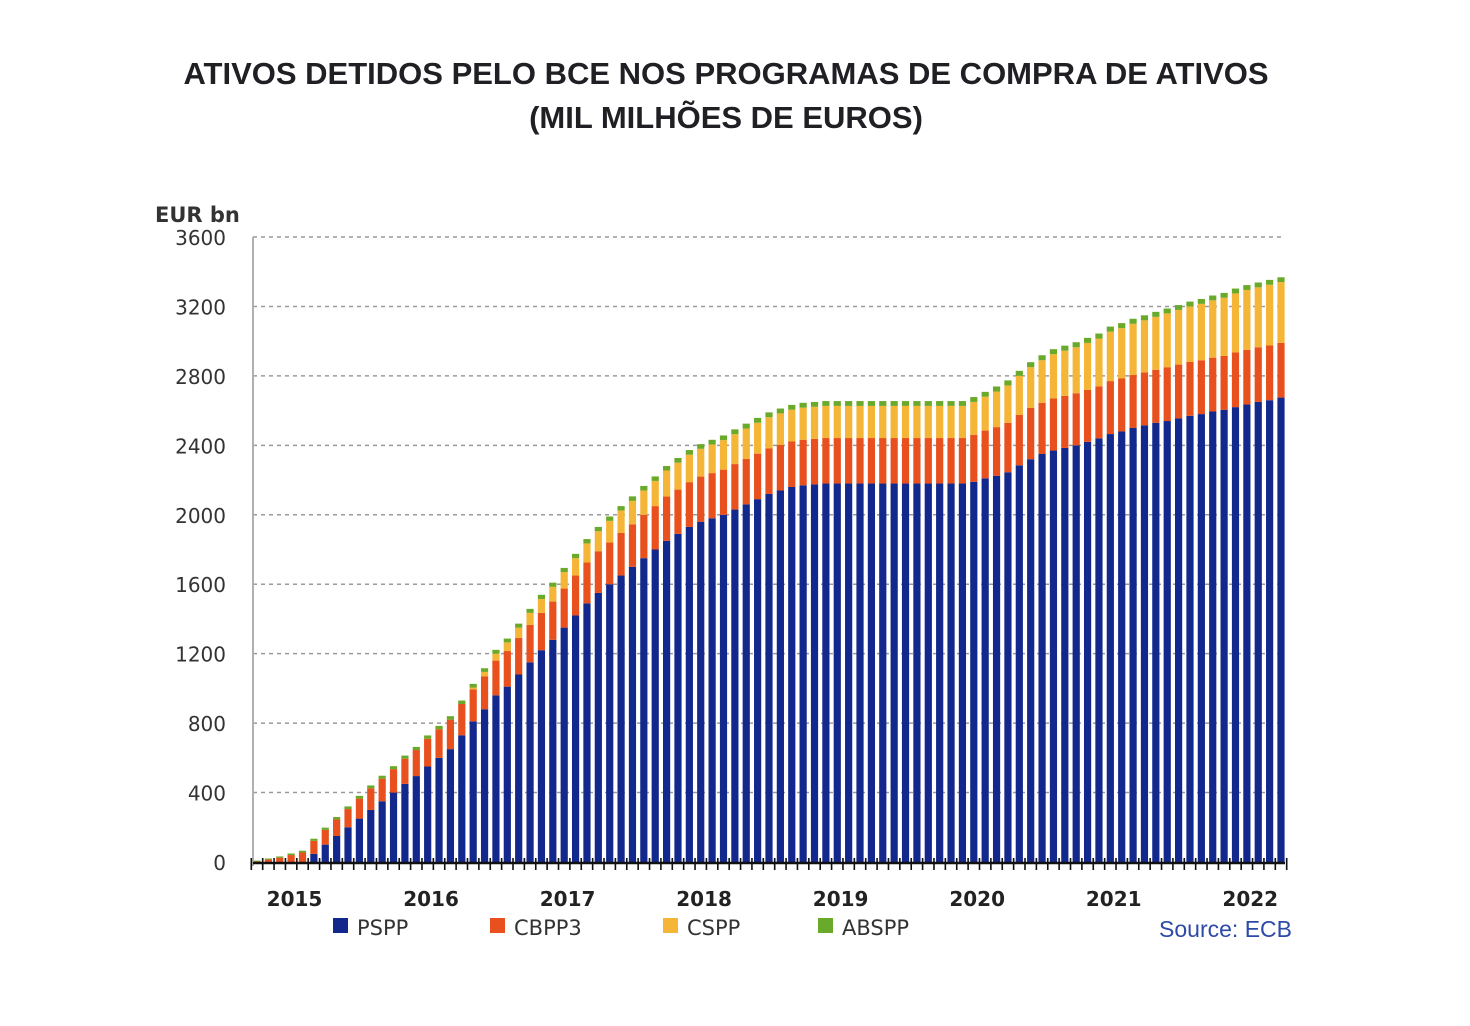 Image resolution: width=1470 pixels, height=1026 pixels. What do you see at coordinates (701, 928) in the screenshot?
I see `legend-item-cspp: CSPP` at bounding box center [701, 928].